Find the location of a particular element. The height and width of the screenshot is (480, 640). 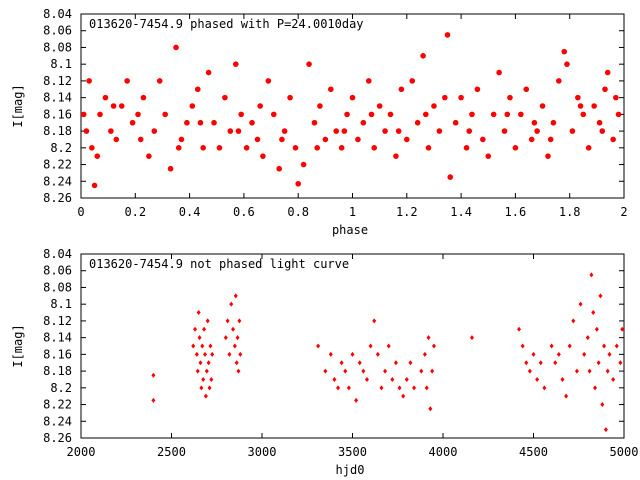

phased-x-tick-label: 2 is located at coordinates (623, 212).